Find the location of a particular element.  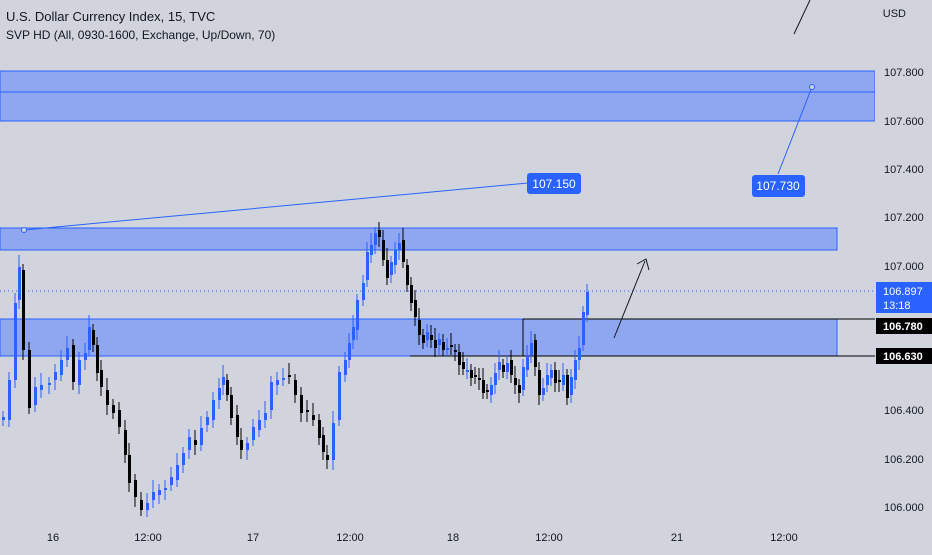

last-price-value: 106.897 is located at coordinates (903, 292).